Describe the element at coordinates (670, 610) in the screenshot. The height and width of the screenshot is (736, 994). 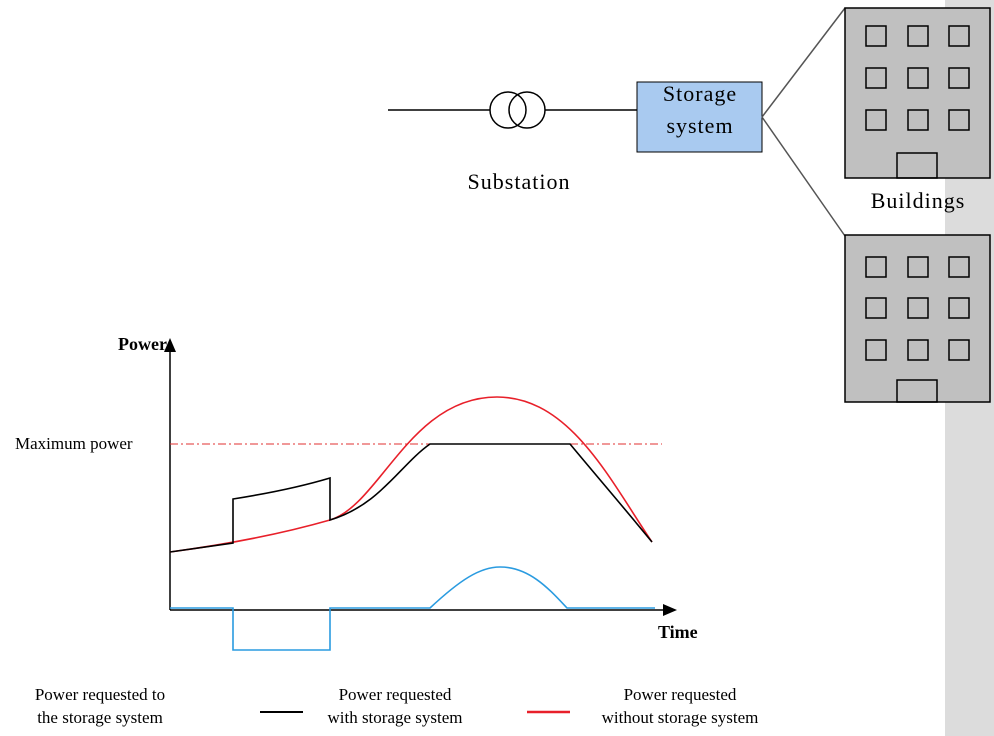
I see `x-axis-arrow` at that location.